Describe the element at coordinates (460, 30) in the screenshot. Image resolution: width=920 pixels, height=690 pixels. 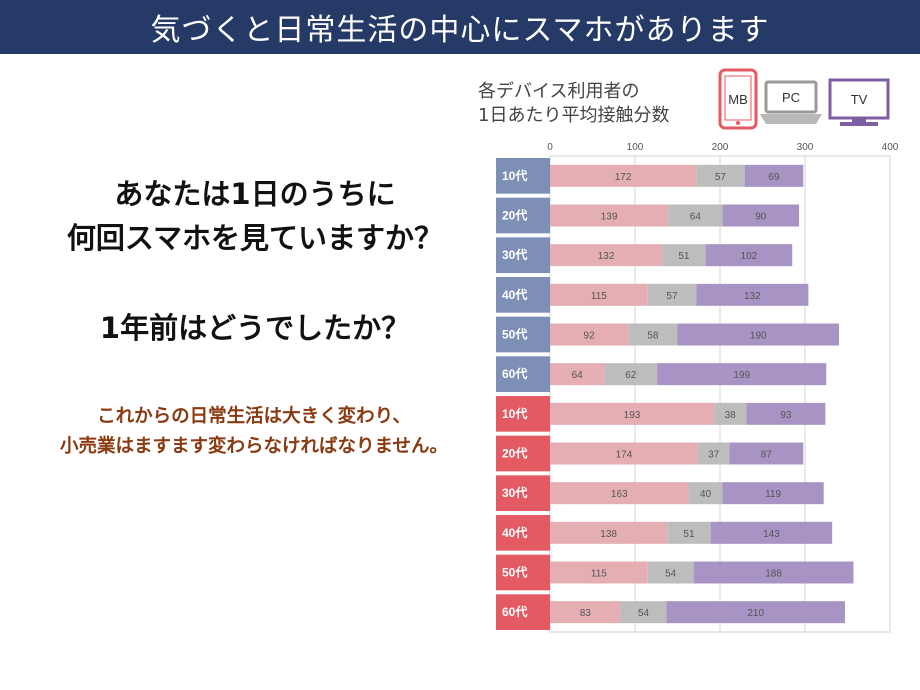
I see `slide-title: 気づくと日常生活の中心にスマホがあります` at that location.